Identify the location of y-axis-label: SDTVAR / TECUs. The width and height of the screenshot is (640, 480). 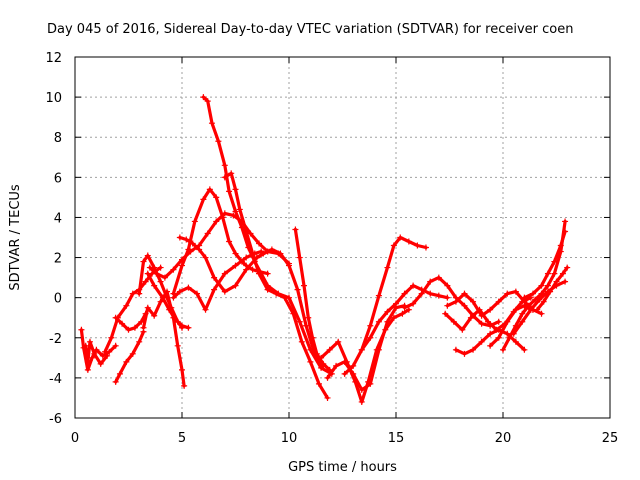
(15, 237).